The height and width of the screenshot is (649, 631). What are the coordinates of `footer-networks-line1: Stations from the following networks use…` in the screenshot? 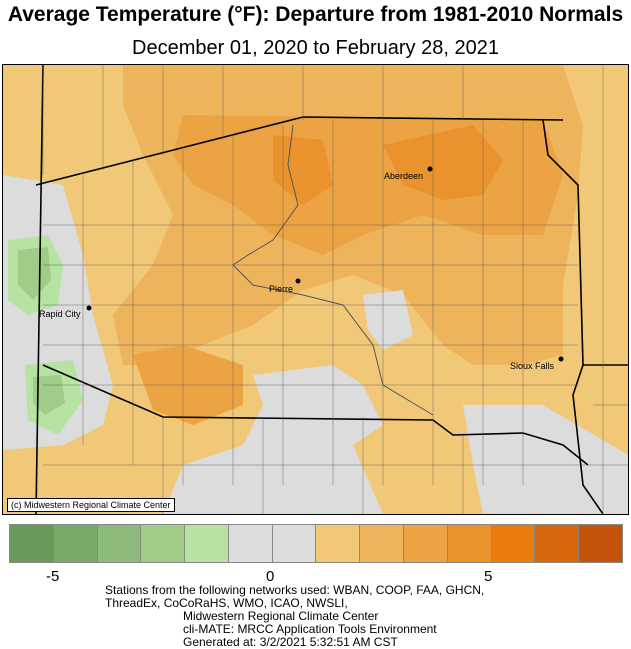 It's located at (295, 590).